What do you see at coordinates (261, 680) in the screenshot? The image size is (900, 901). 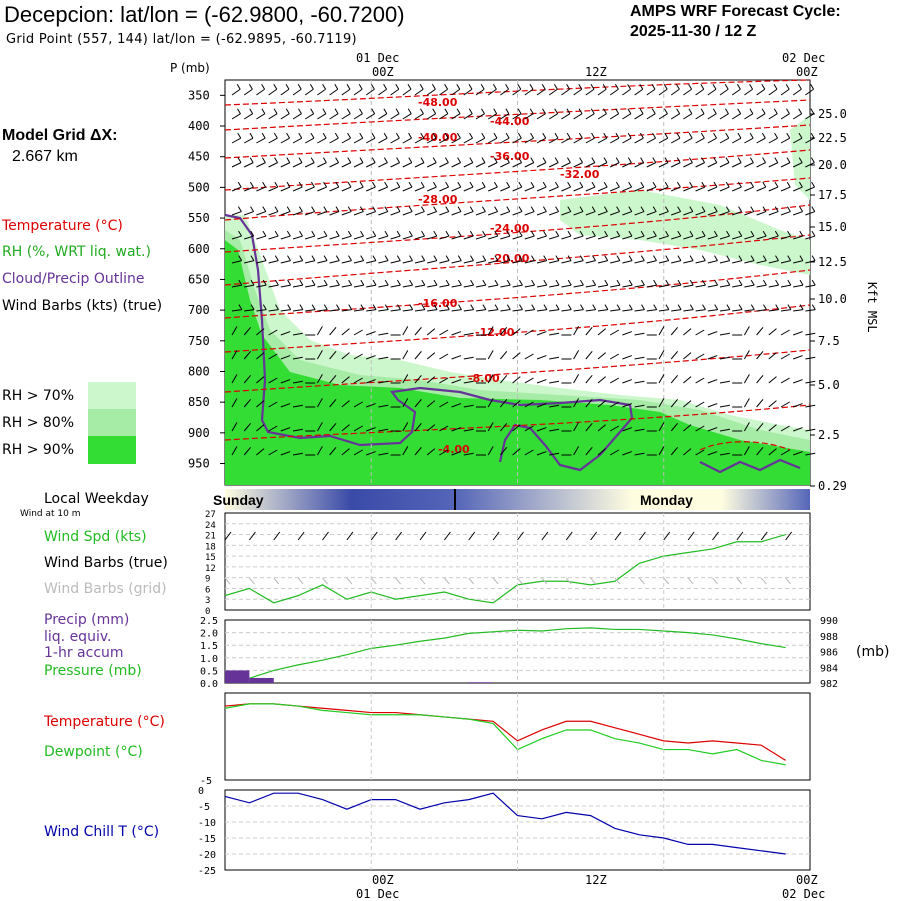 I see `precip-bar` at bounding box center [261, 680].